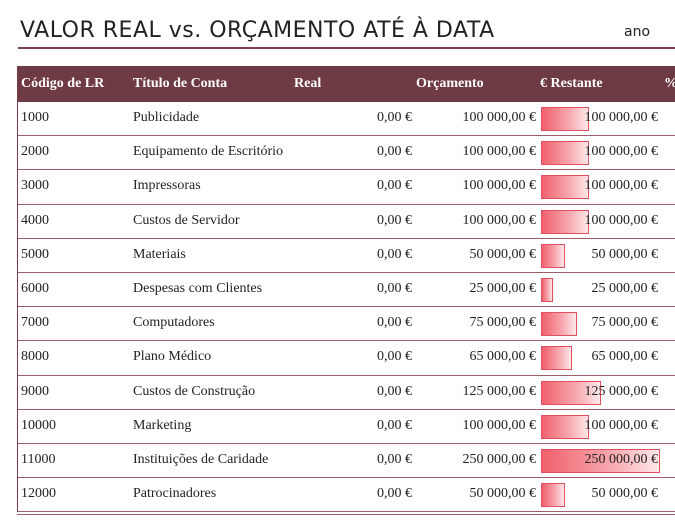  I want to click on cell-account-title: Plano Médico, so click(172, 357).